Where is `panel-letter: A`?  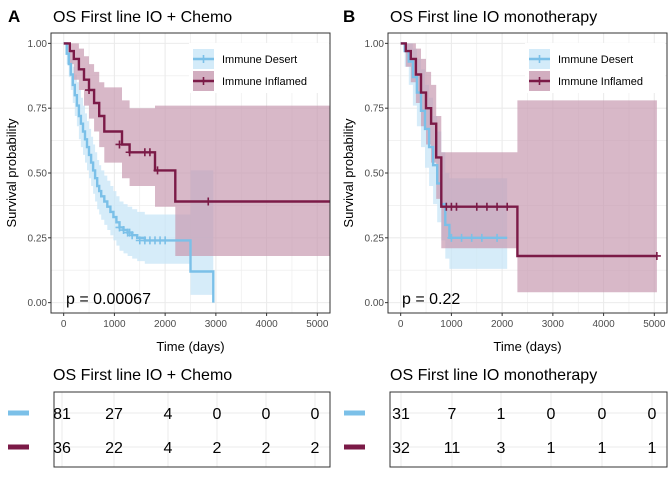
panel-letter: A is located at coordinates (14, 16).